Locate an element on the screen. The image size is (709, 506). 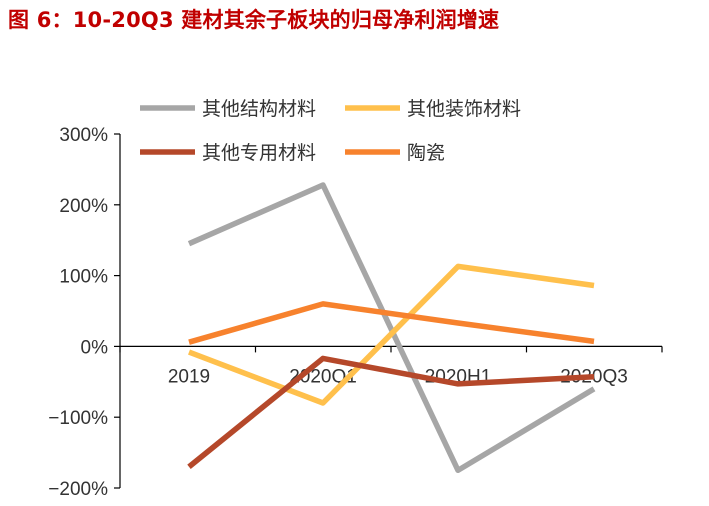
legend-label: 陶瓷 is located at coordinates (426, 153).